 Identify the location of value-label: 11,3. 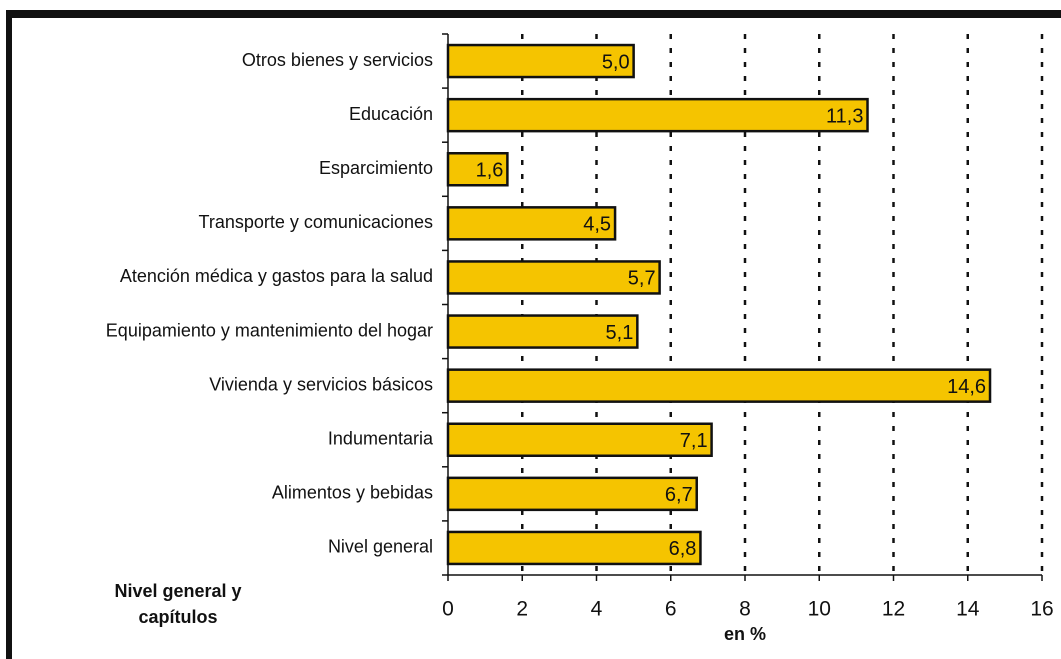
(844, 116).